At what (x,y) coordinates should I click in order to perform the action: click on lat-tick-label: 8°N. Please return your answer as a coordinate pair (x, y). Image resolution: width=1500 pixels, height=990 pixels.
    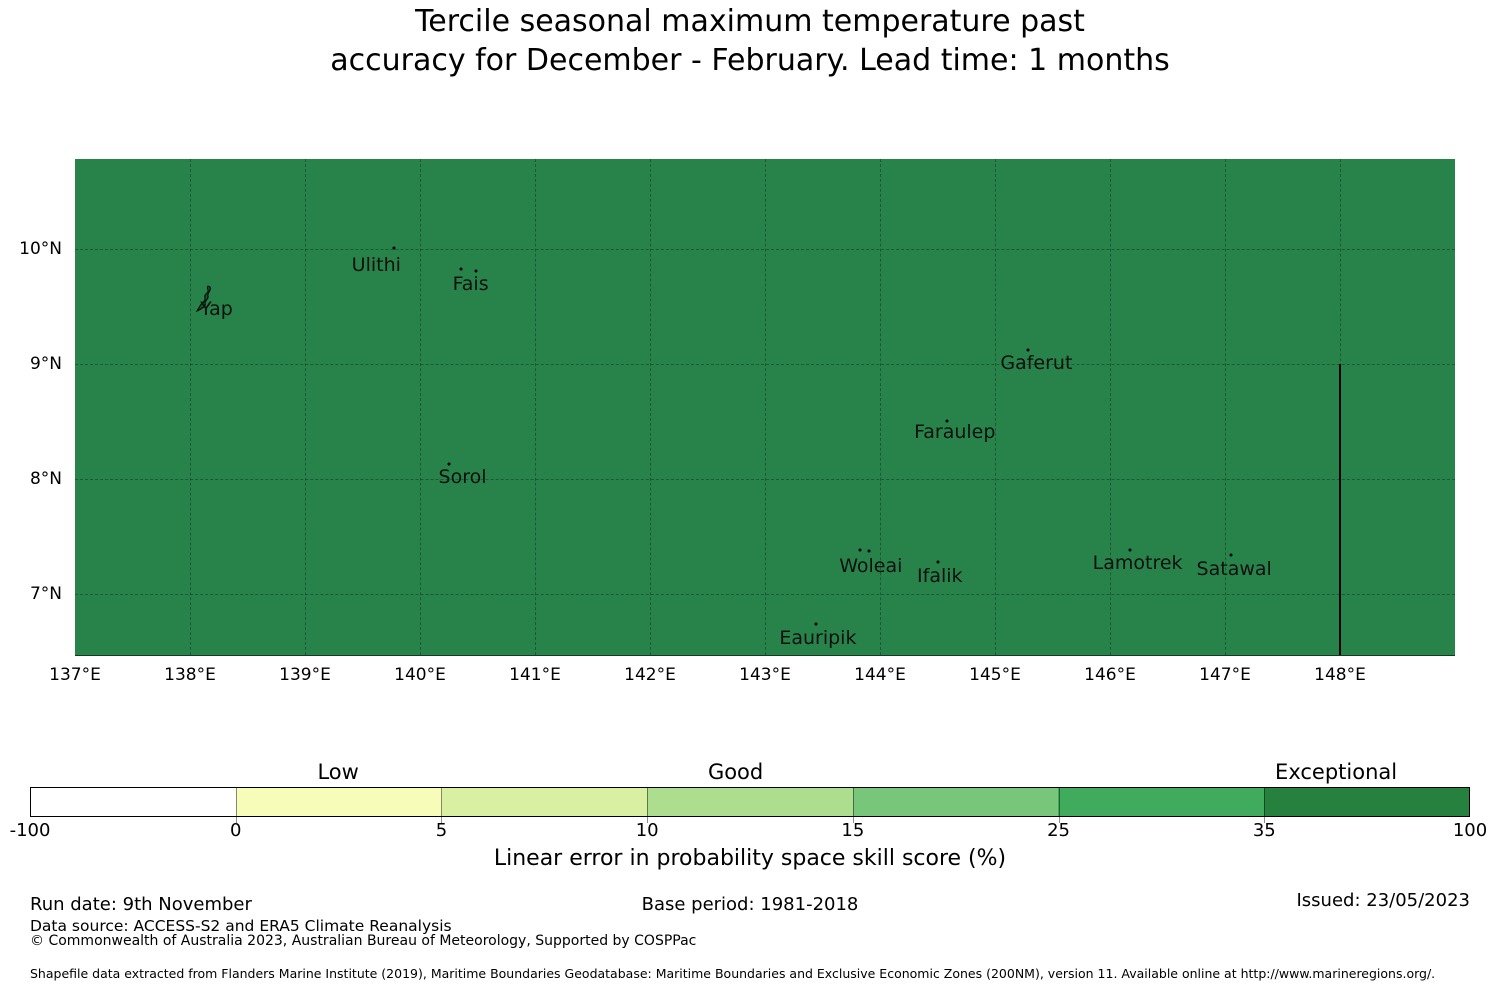
    Looking at the image, I should click on (45, 478).